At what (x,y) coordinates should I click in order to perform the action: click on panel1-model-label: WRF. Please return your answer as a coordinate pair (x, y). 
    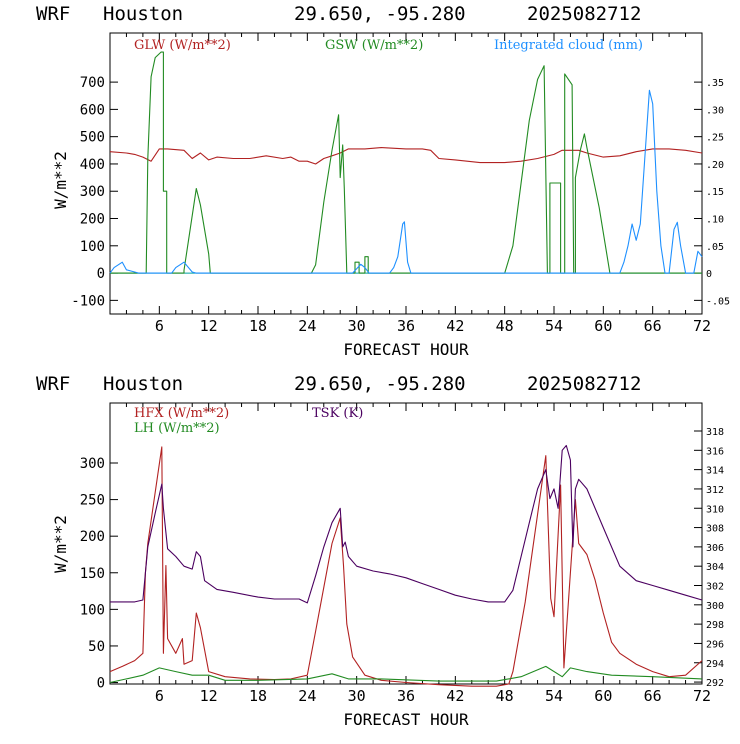
    Looking at the image, I should click on (53, 14).